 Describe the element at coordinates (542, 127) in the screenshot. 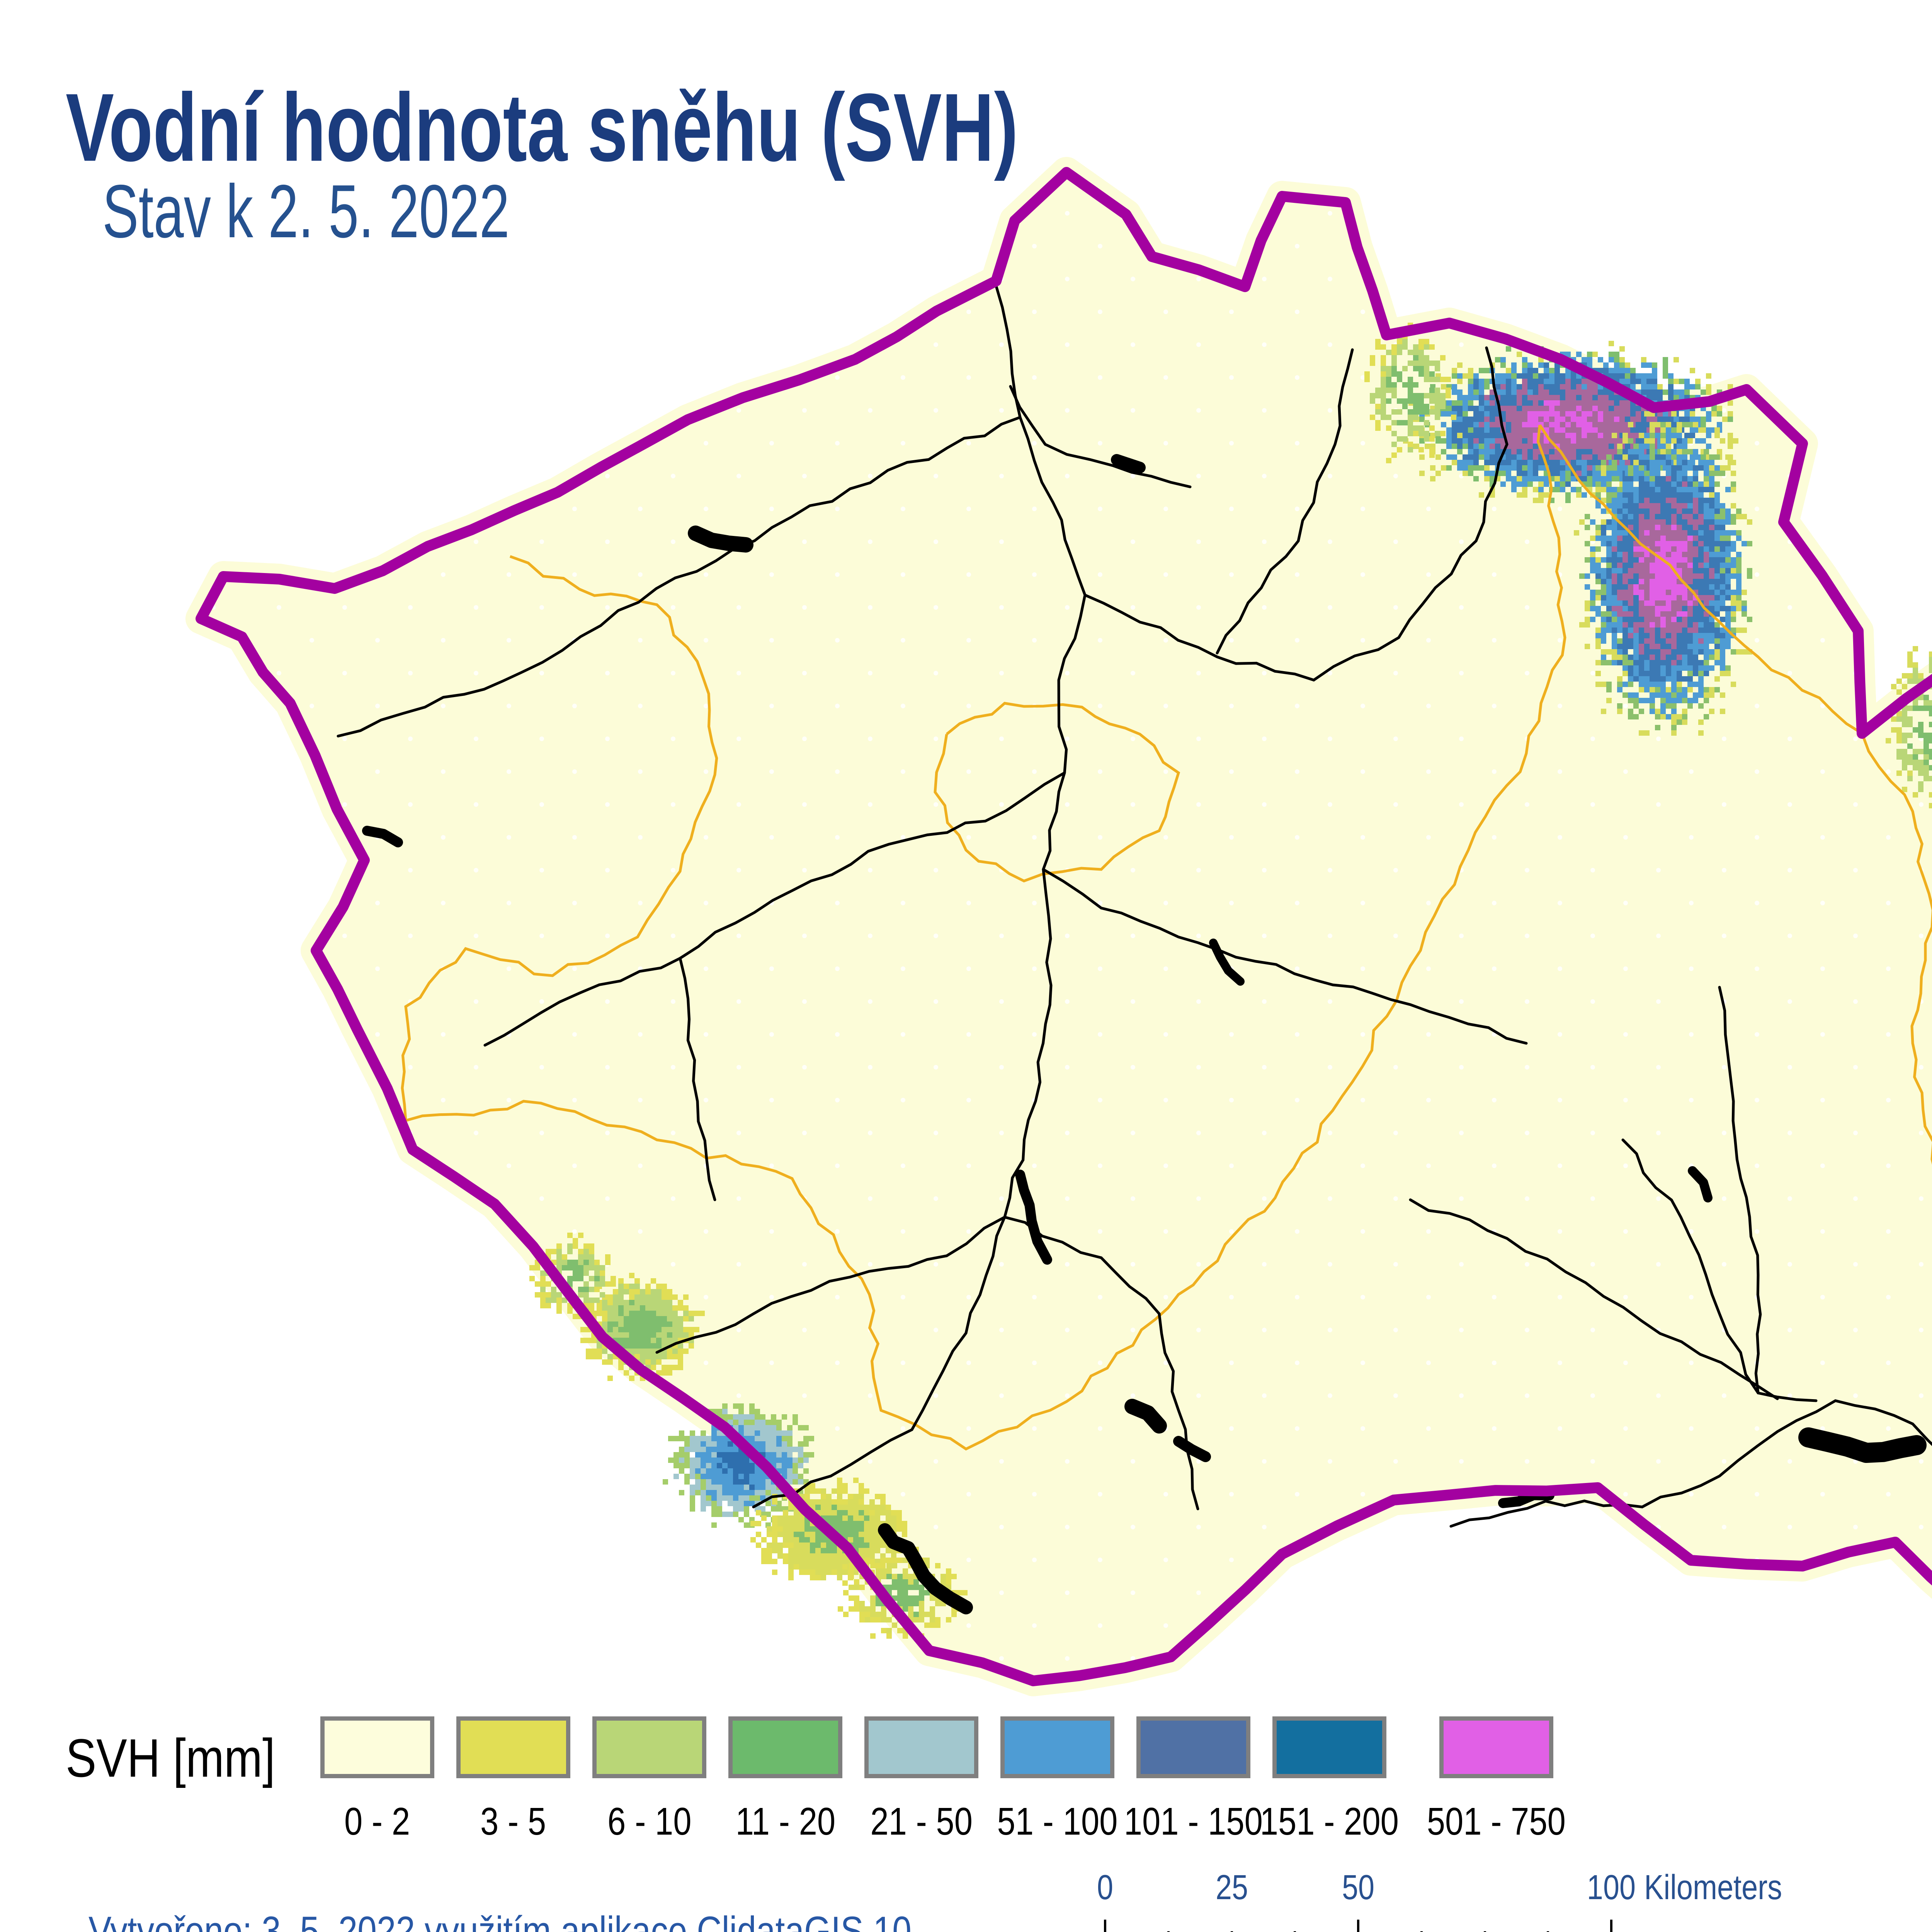

I see `page-title: Vodní hodnota sněhu (SVH)` at that location.